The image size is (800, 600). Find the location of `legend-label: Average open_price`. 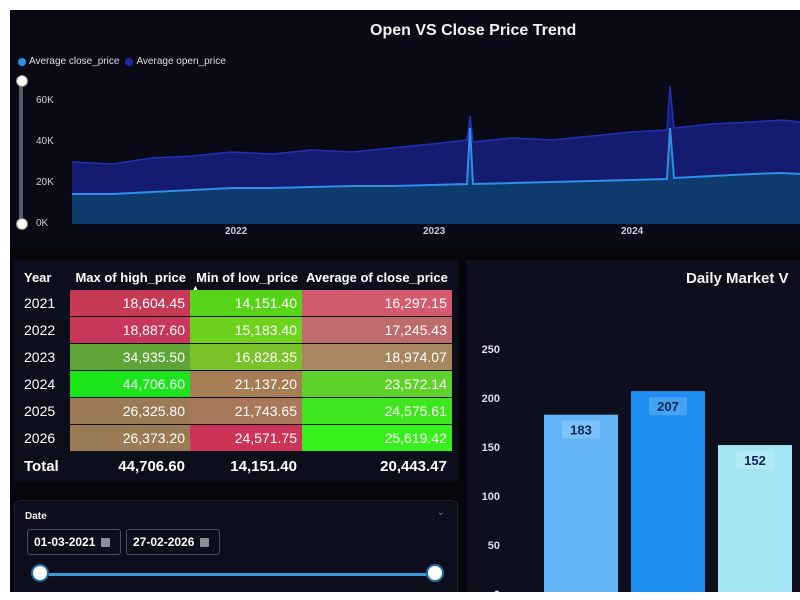

legend-label: Average open_price is located at coordinates (181, 61).